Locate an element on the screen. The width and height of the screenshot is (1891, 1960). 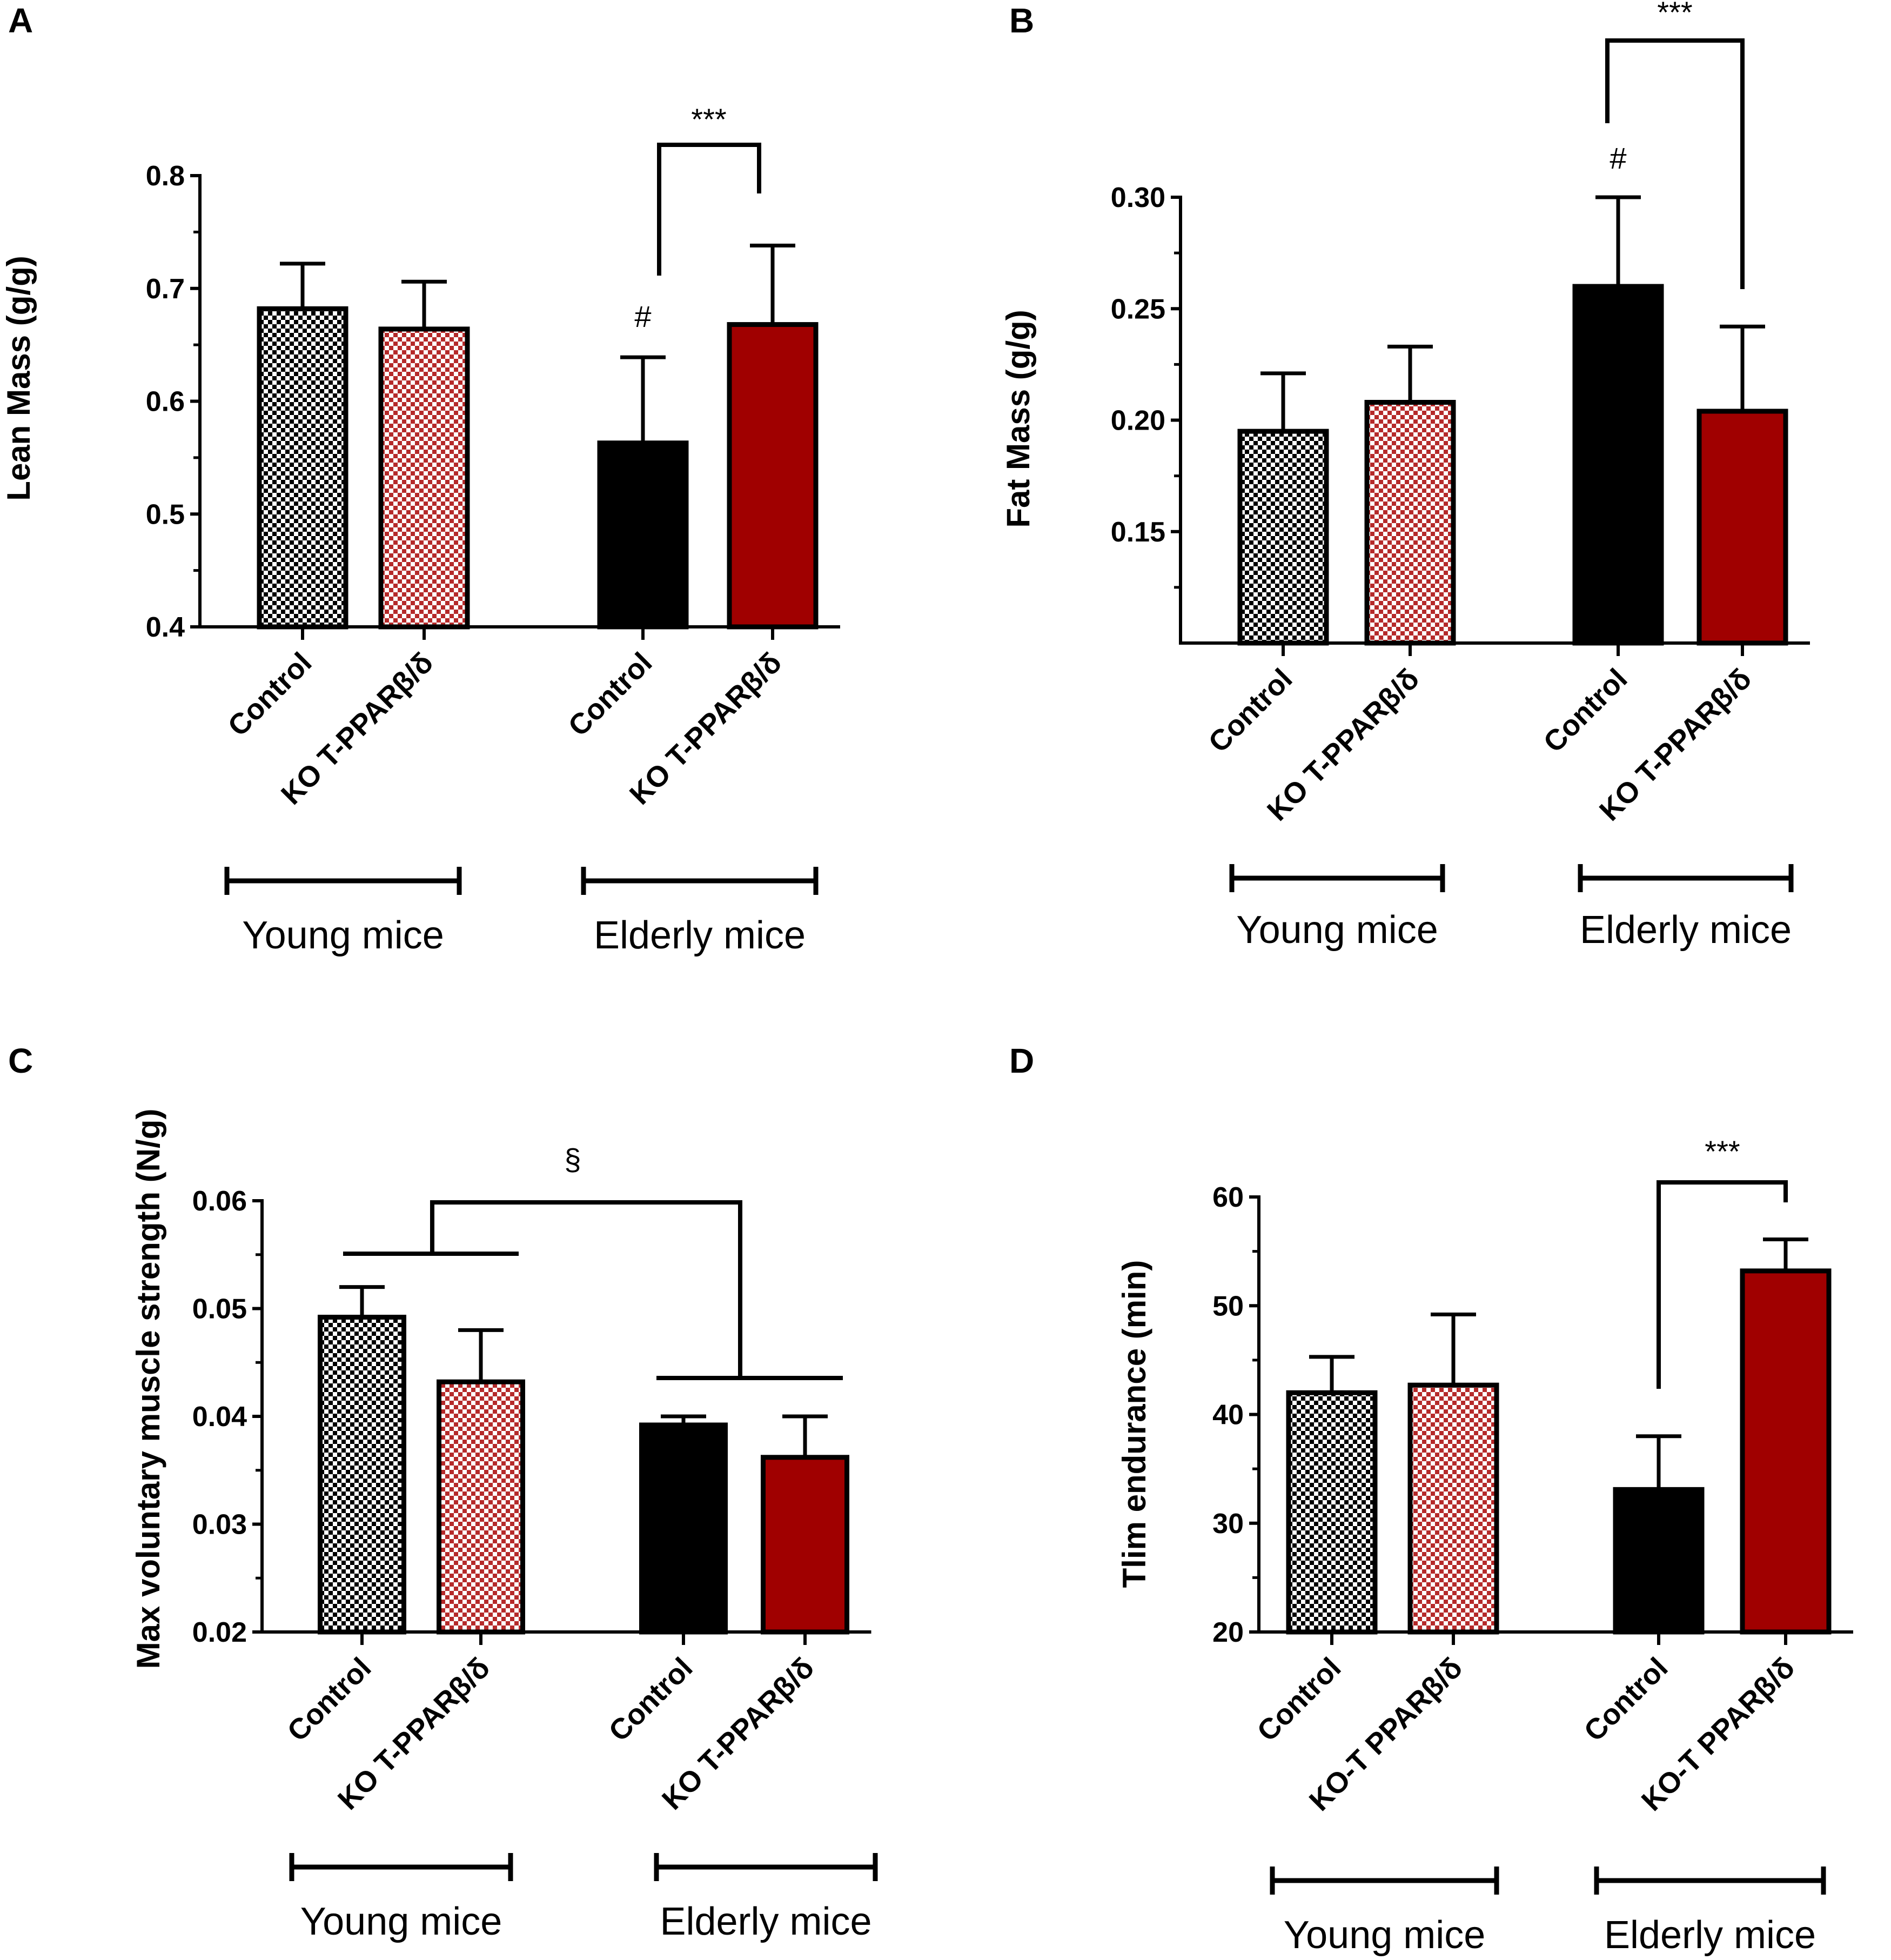
y-tick-label: 0.06 is located at coordinates (219, 1201).